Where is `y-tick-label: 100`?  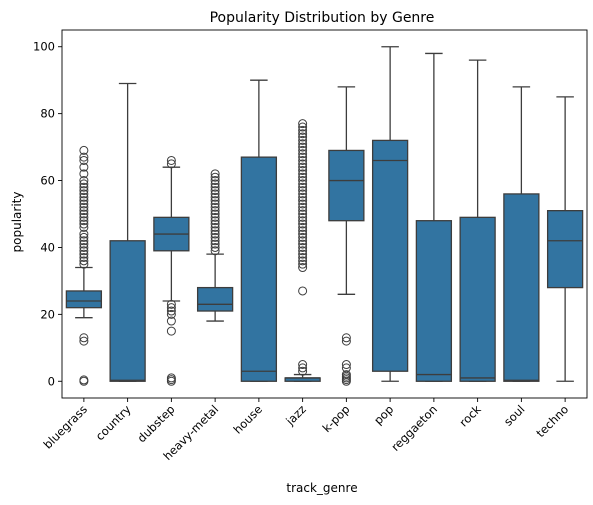 y-tick-label: 100 is located at coordinates (44, 47).